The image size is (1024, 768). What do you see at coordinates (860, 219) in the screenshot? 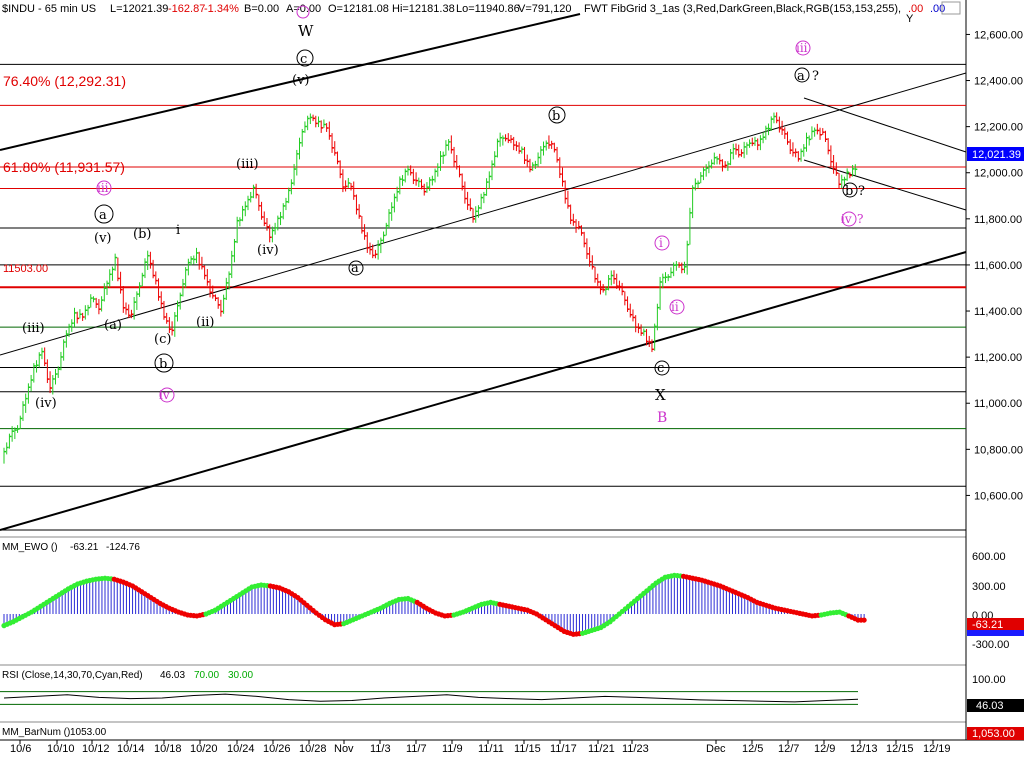
I see `wave-q3: ?` at bounding box center [860, 219].